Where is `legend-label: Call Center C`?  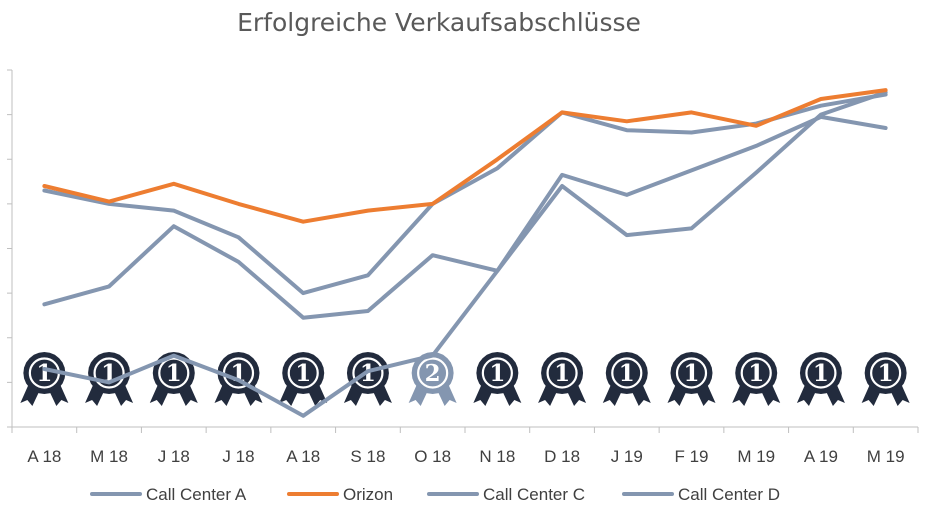
legend-label: Call Center C is located at coordinates (534, 494).